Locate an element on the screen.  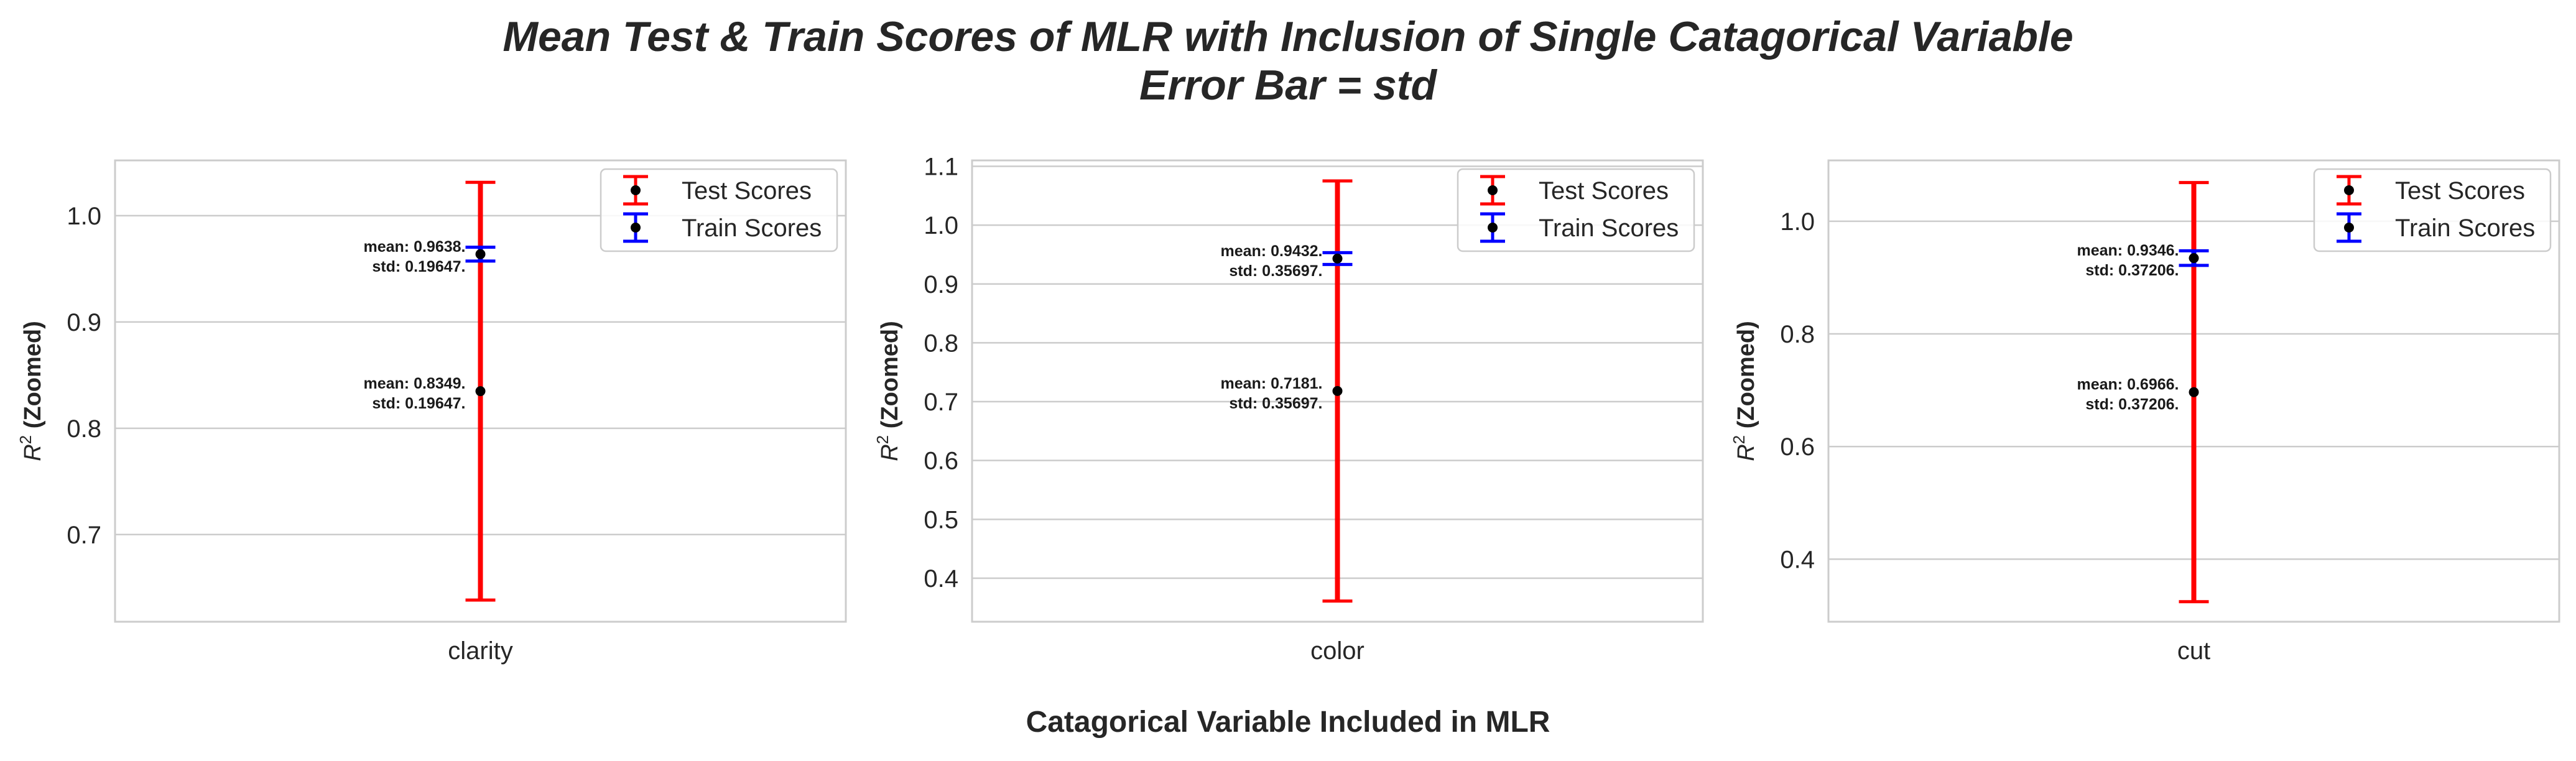
train-mean-label: mean: 0.9432. is located at coordinates (1272, 251).